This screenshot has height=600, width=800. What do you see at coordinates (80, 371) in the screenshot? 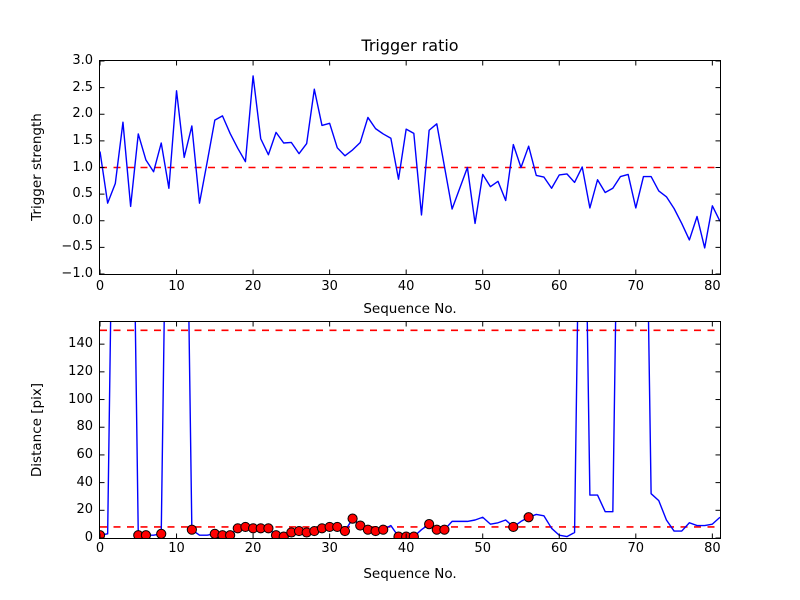
I see `tick-label: 120` at bounding box center [80, 371].